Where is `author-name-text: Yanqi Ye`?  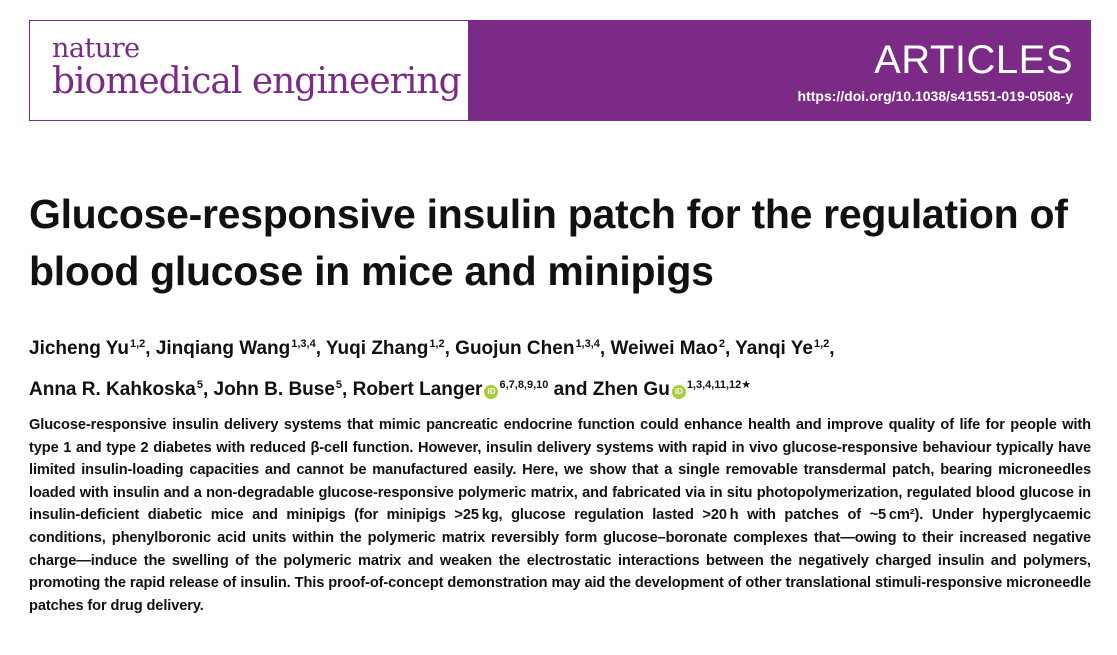
author-name-text: Yanqi Ye is located at coordinates (774, 348).